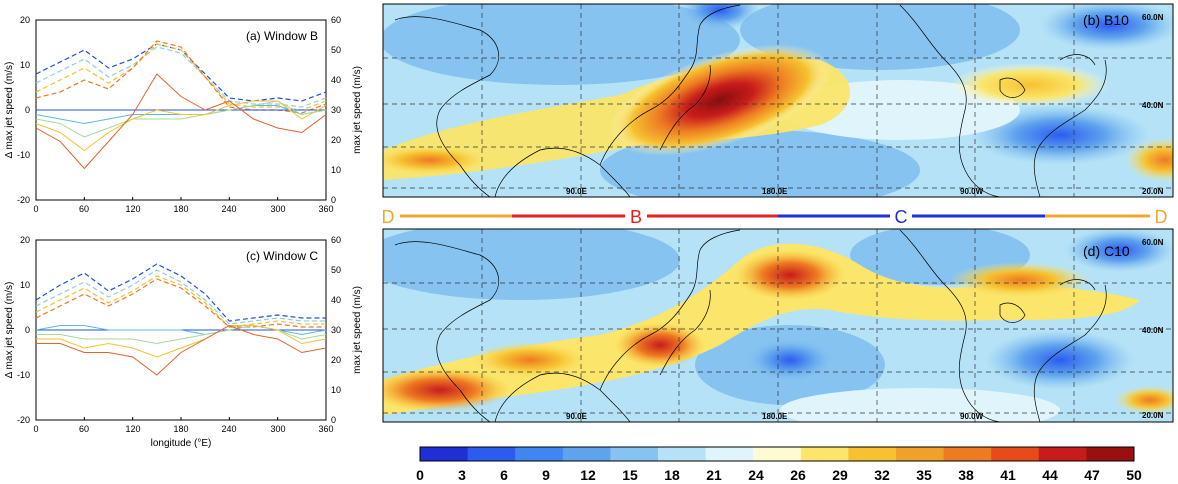 This screenshot has width=1178, height=484. Describe the element at coordinates (972, 416) in the screenshot. I see `map-d-lon-label: 90.0W` at that location.